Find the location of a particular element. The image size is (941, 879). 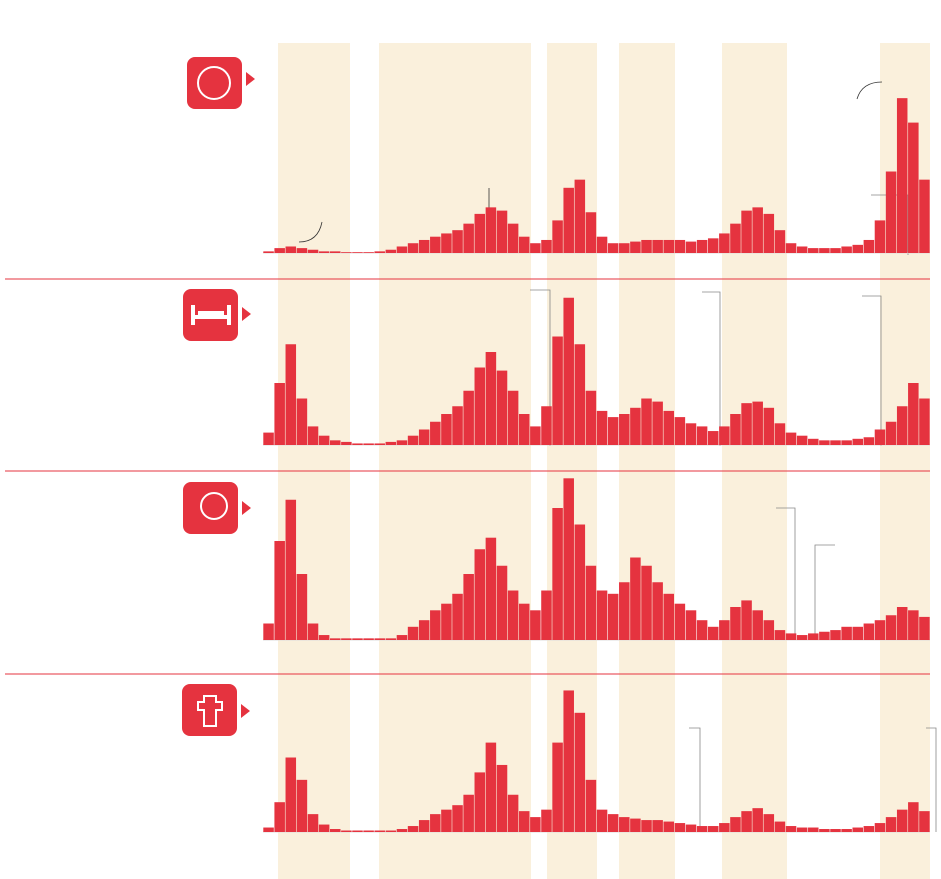

icon-bed is located at coordinates (211, 315).